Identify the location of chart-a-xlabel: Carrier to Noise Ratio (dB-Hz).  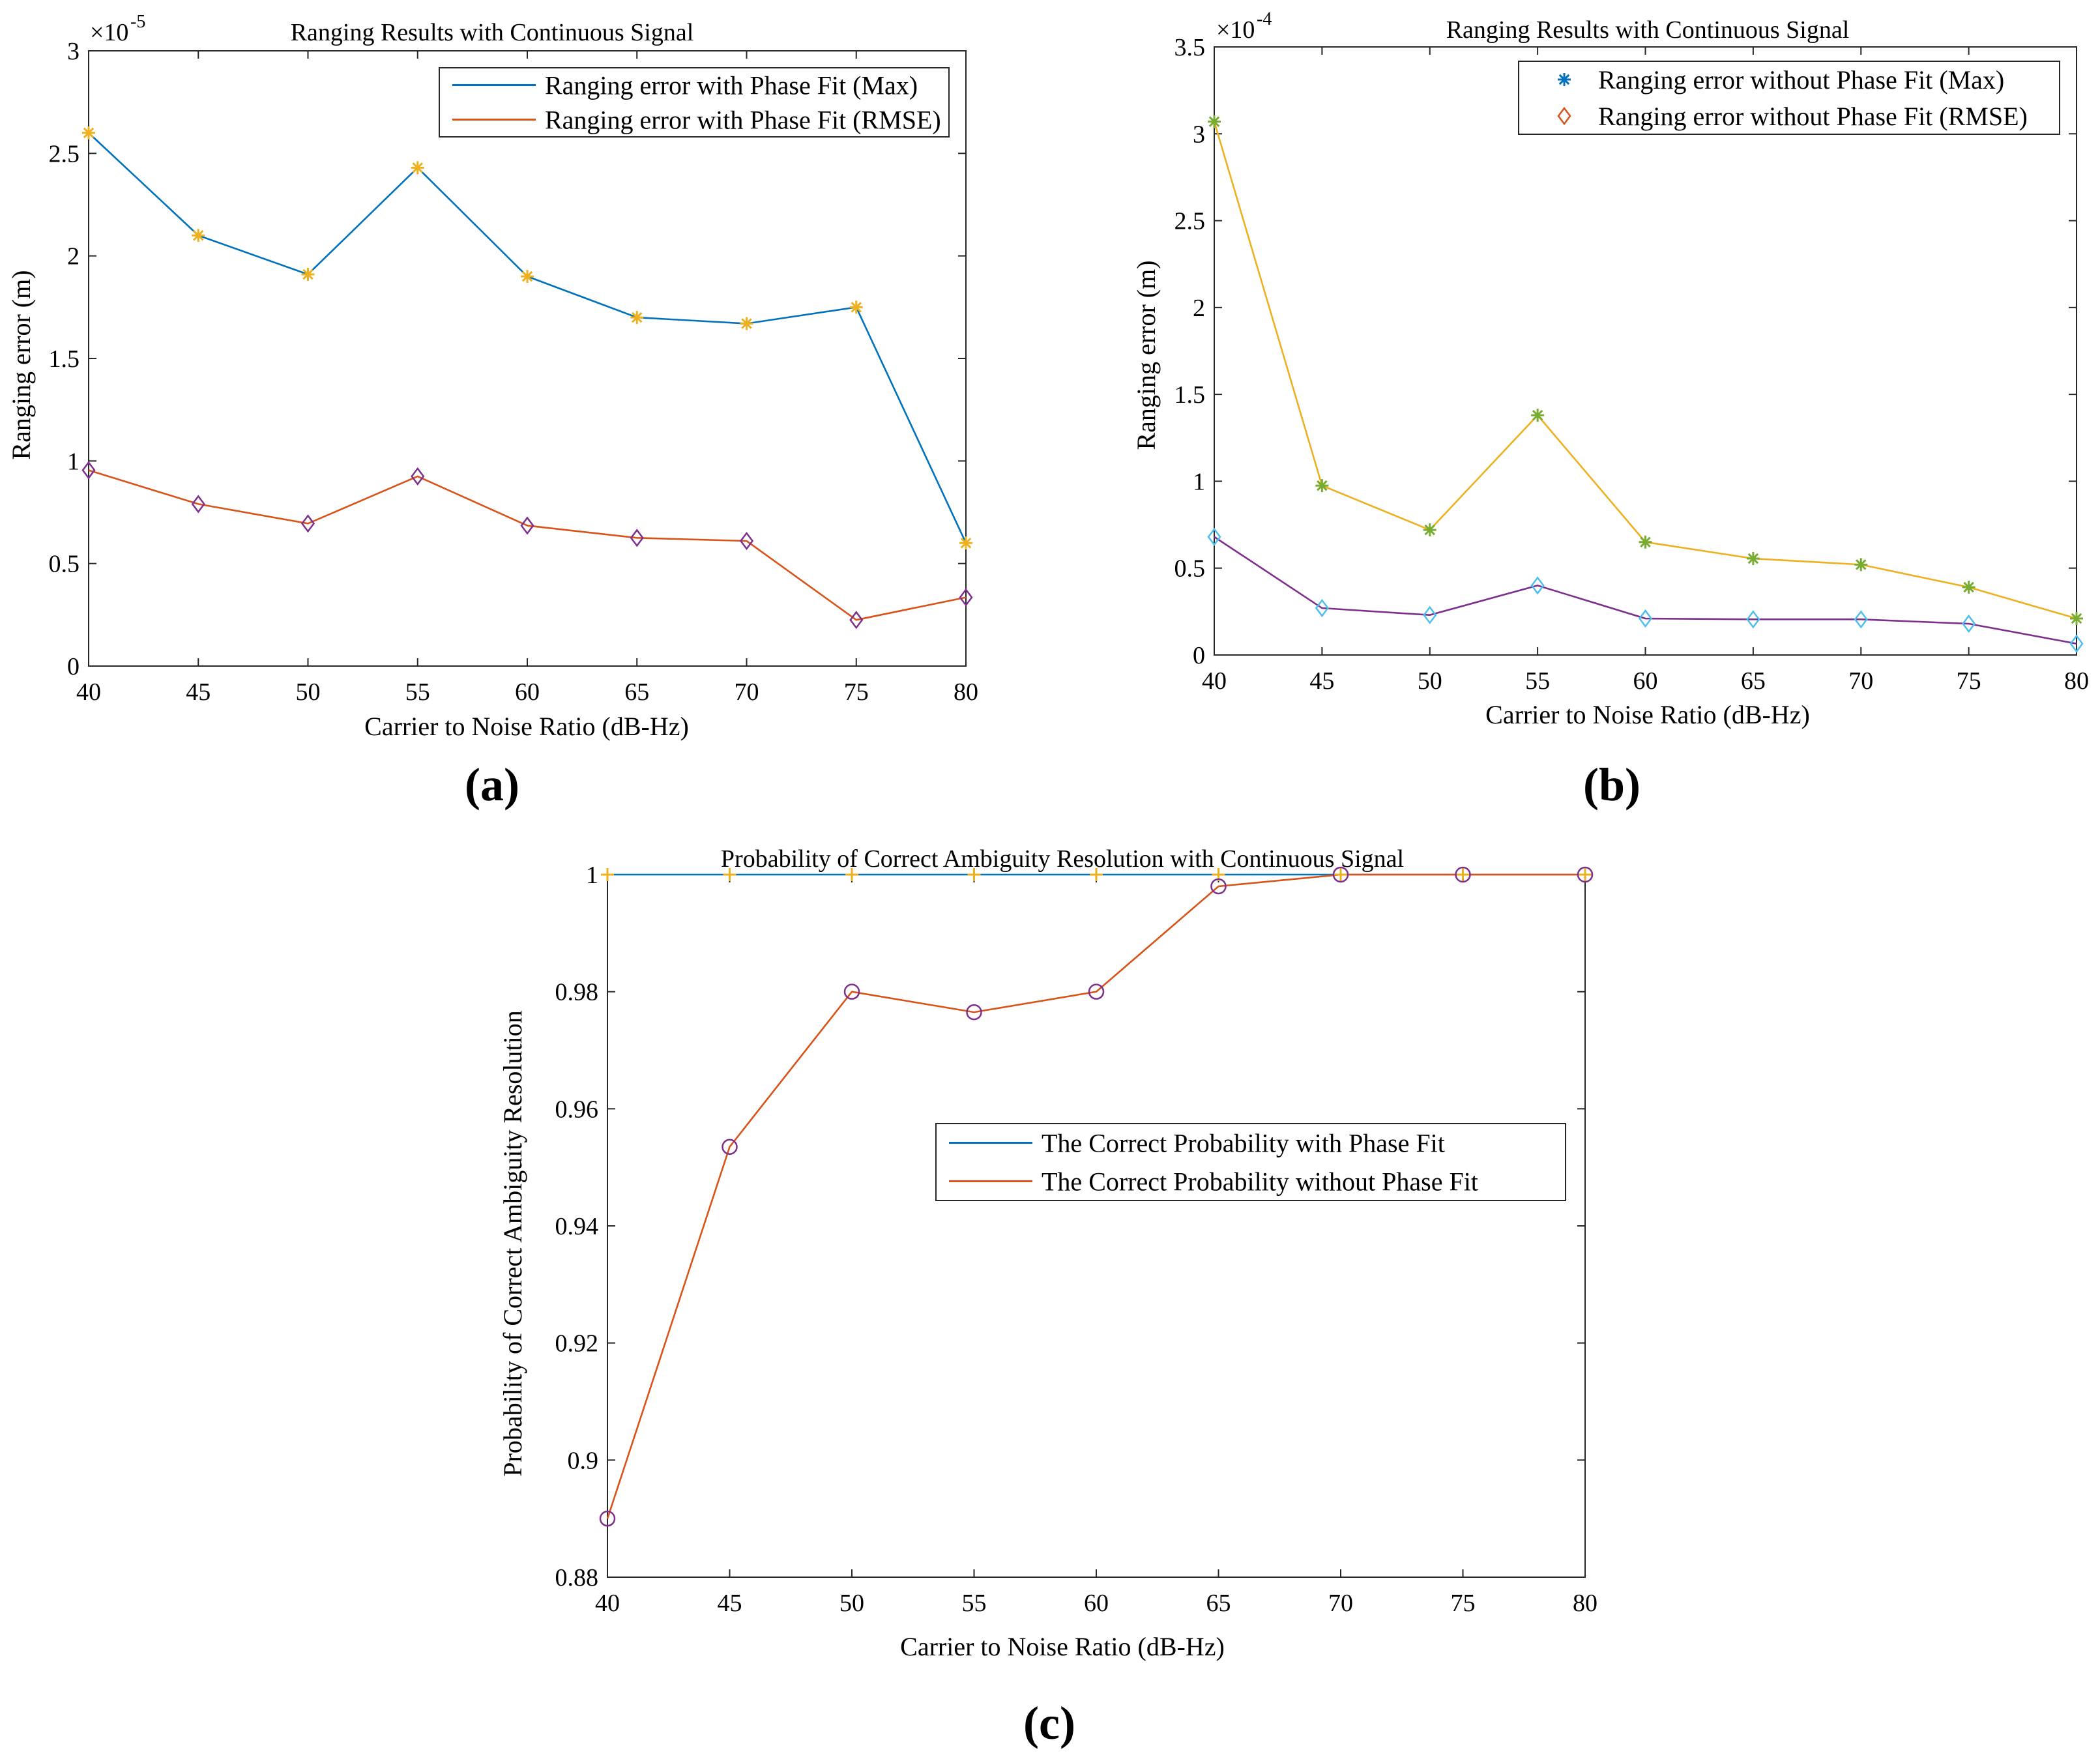
(526, 726).